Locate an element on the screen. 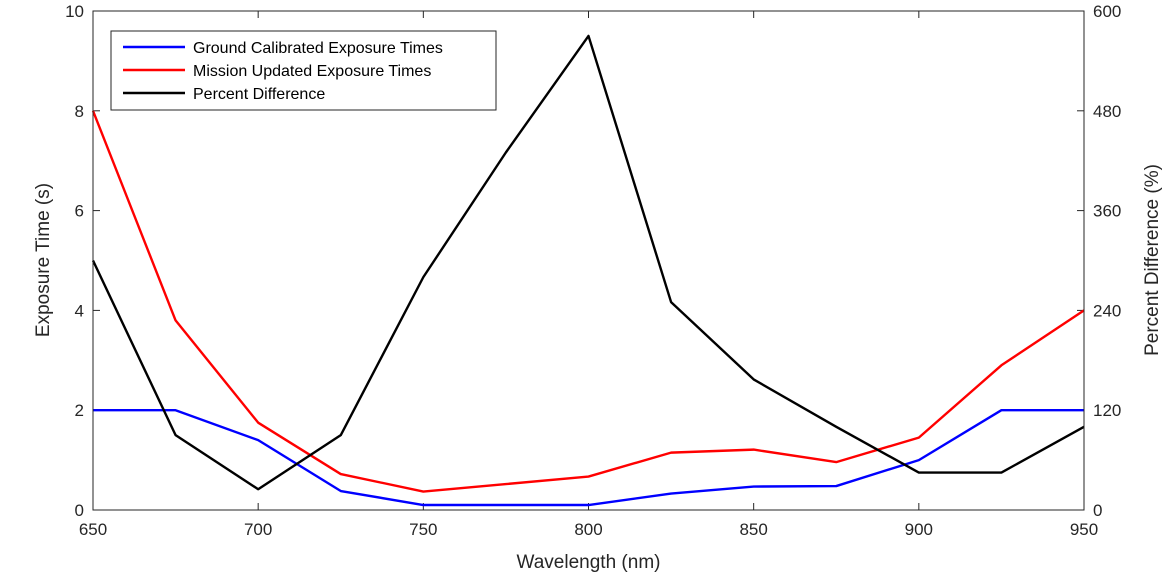 Image resolution: width=1166 pixels, height=580 pixels. y-tick-label: 0 is located at coordinates (79, 510).